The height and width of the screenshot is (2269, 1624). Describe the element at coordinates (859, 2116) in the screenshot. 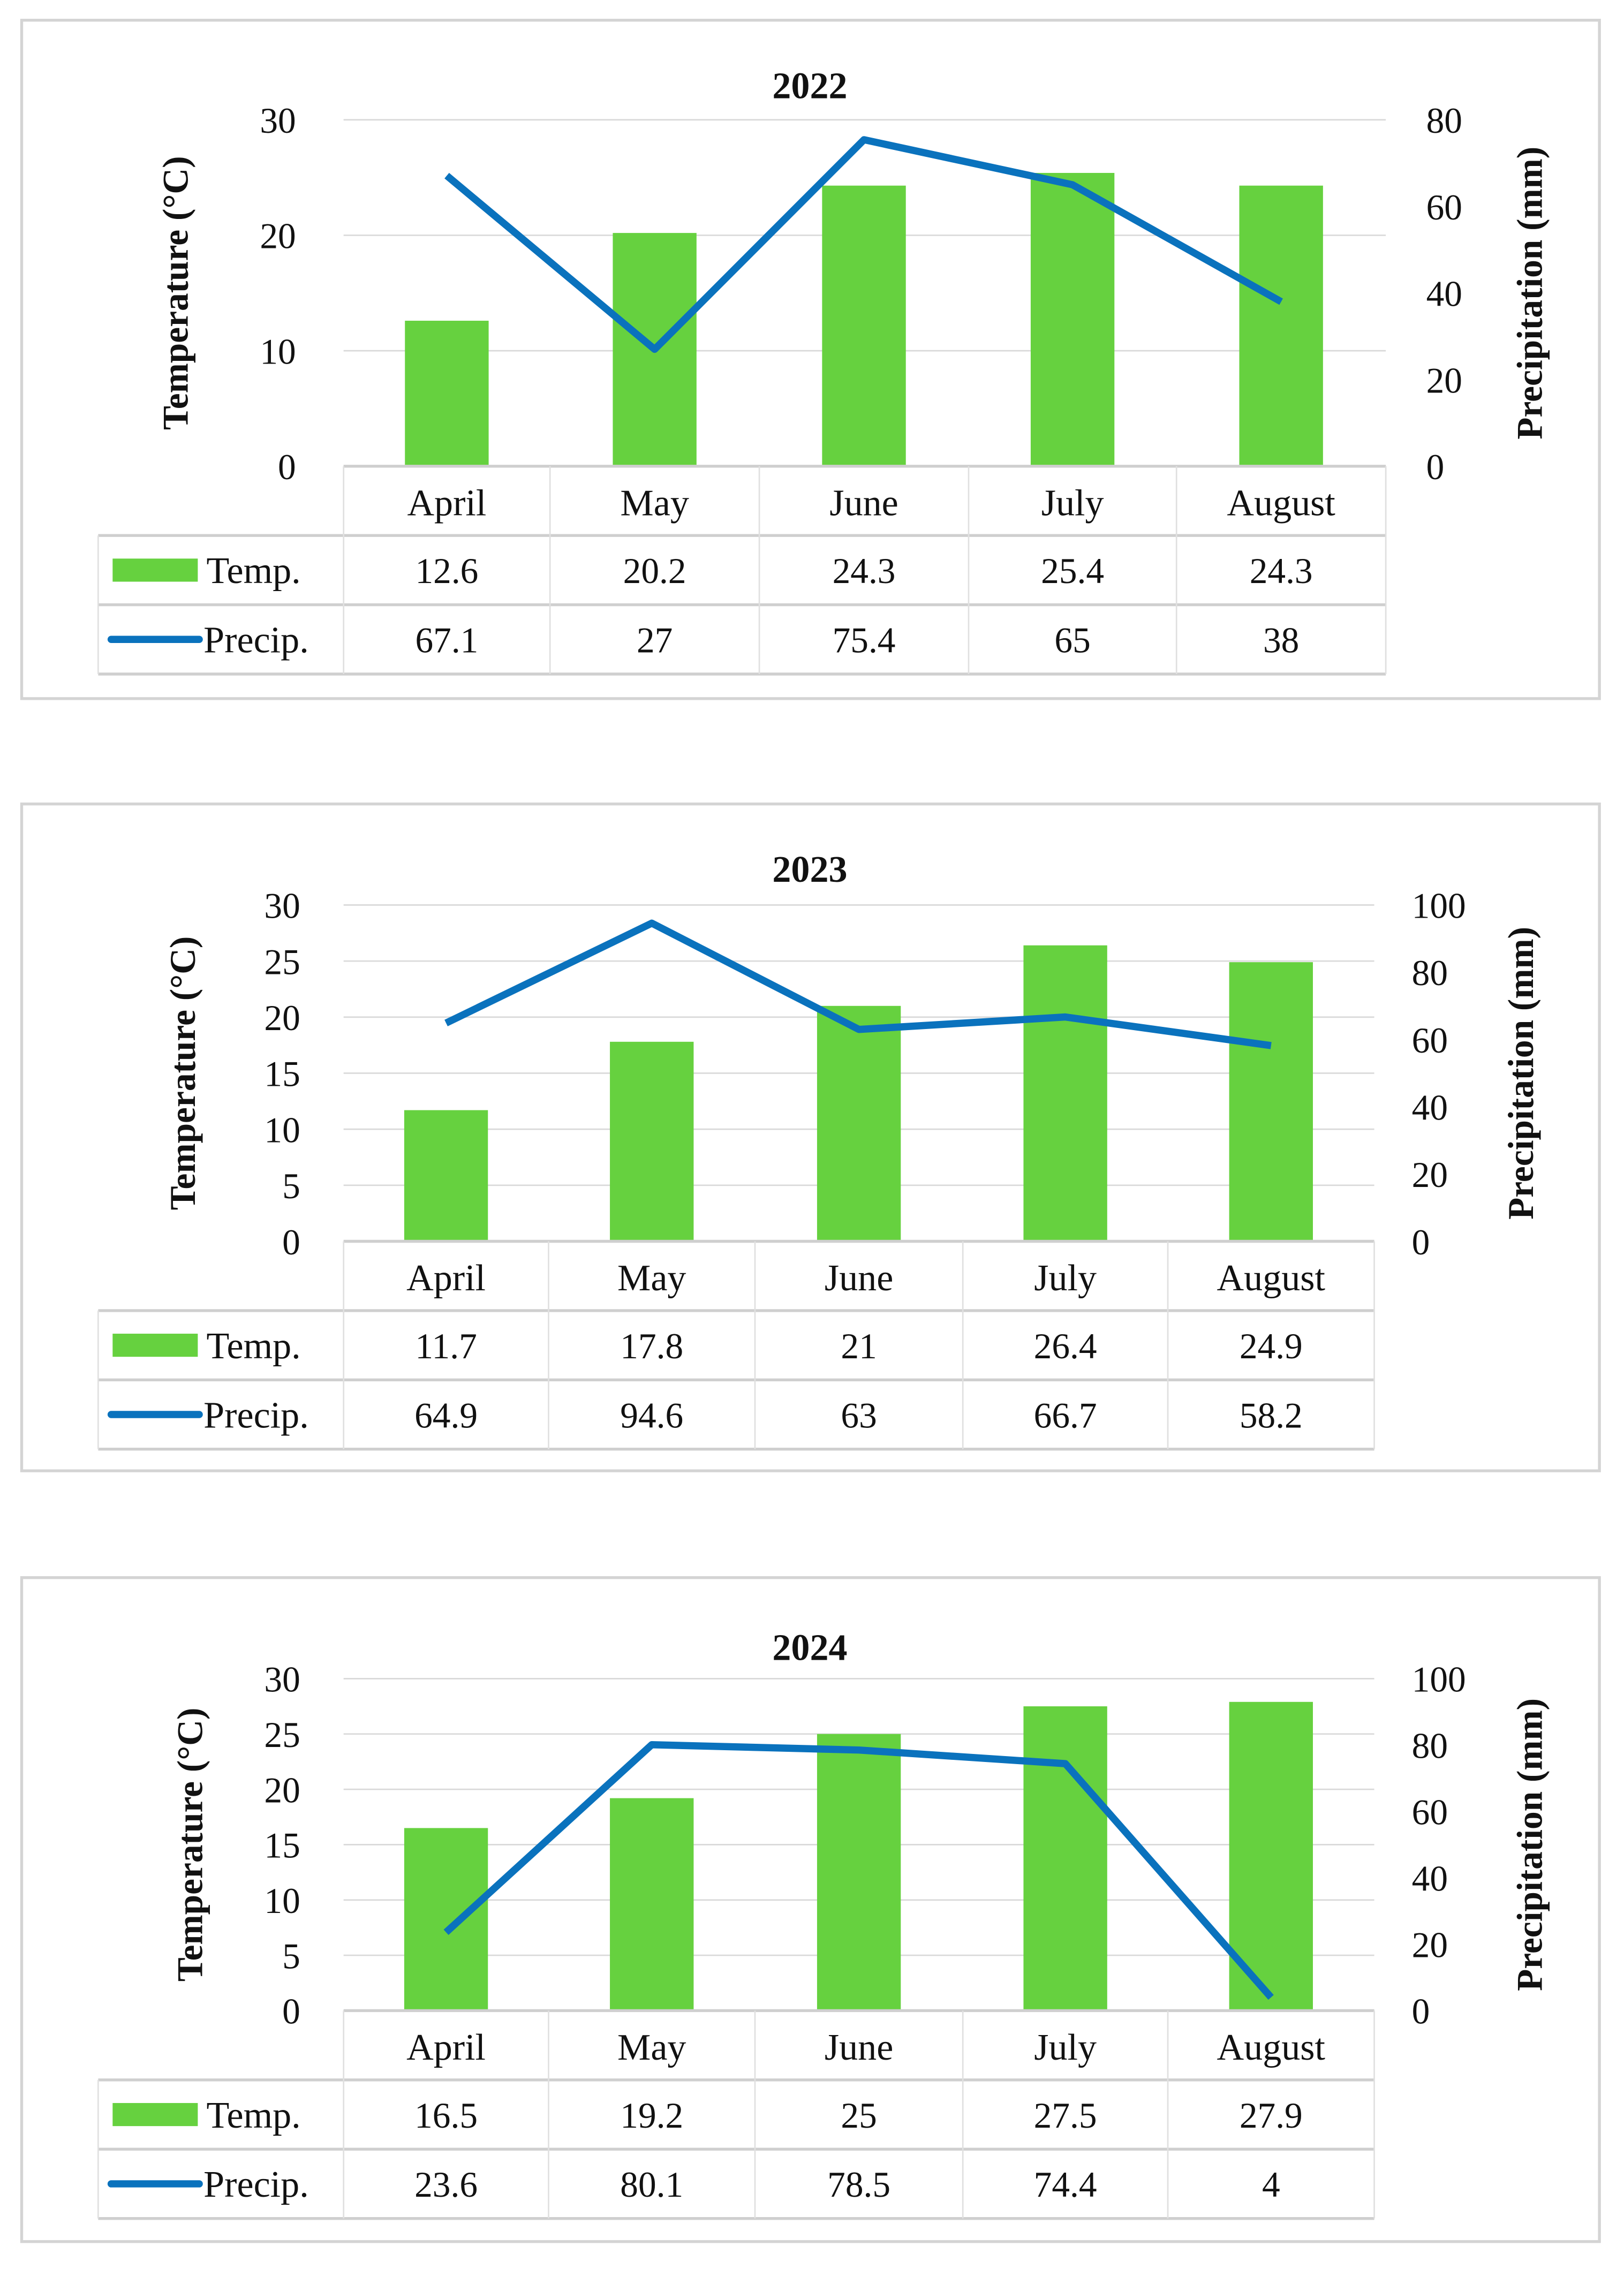

I see `table-cell-temp: 25` at that location.